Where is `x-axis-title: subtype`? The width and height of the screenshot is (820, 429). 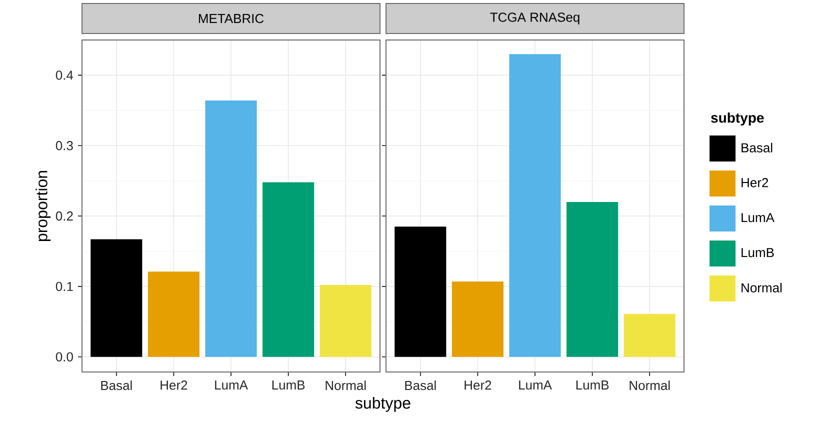 x-axis-title: subtype is located at coordinates (382, 404).